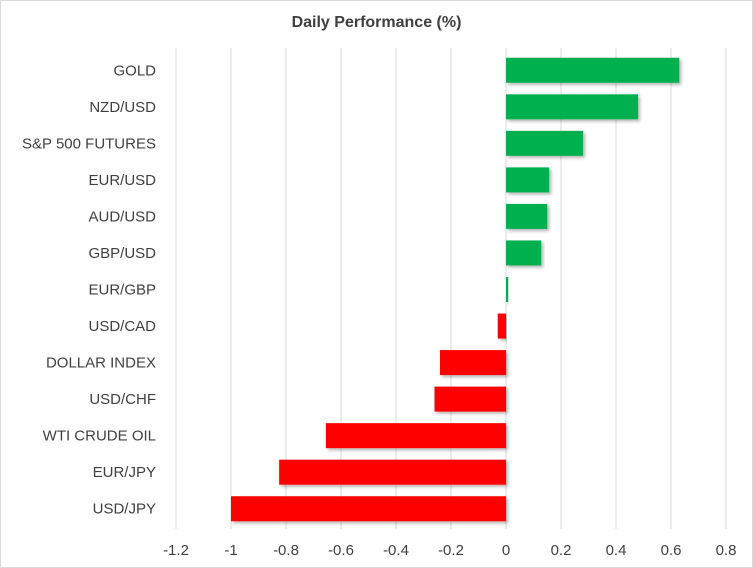  Describe the element at coordinates (124, 472) in the screenshot. I see `category-label: EUR/JPY` at that location.